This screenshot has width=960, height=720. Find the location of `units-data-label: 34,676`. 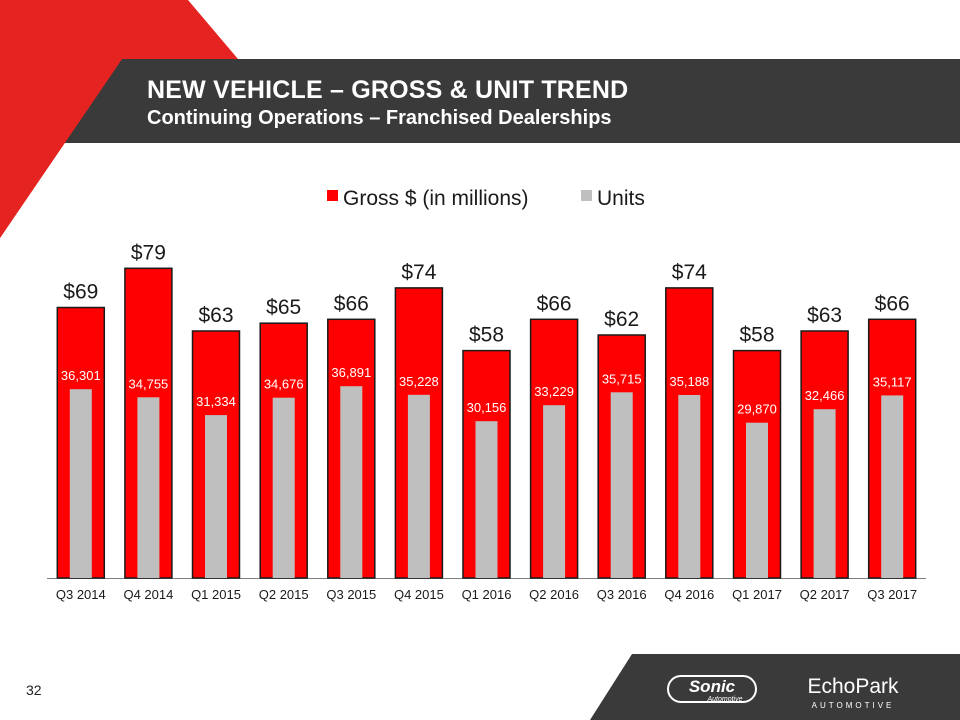

units-data-label: 34,676 is located at coordinates (284, 384).